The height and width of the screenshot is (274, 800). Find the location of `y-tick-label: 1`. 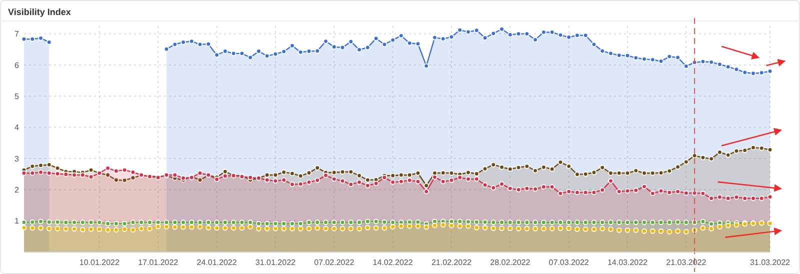

y-tick-label: 1 is located at coordinates (17, 221).